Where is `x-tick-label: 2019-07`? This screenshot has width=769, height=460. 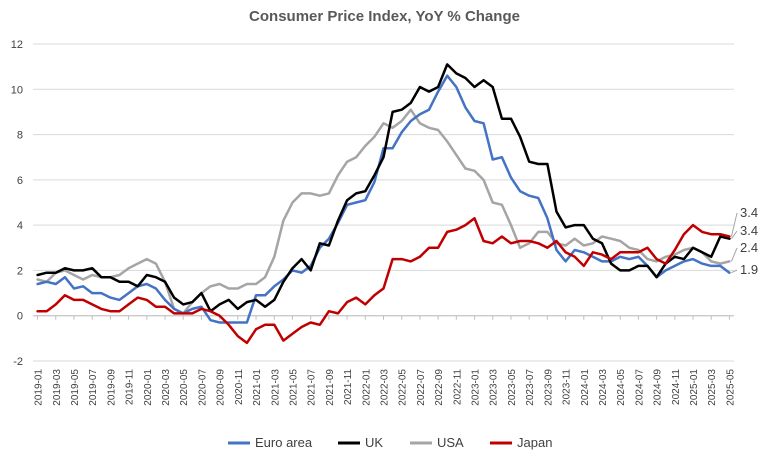 x-tick-label: 2019-07 is located at coordinates (93, 387).